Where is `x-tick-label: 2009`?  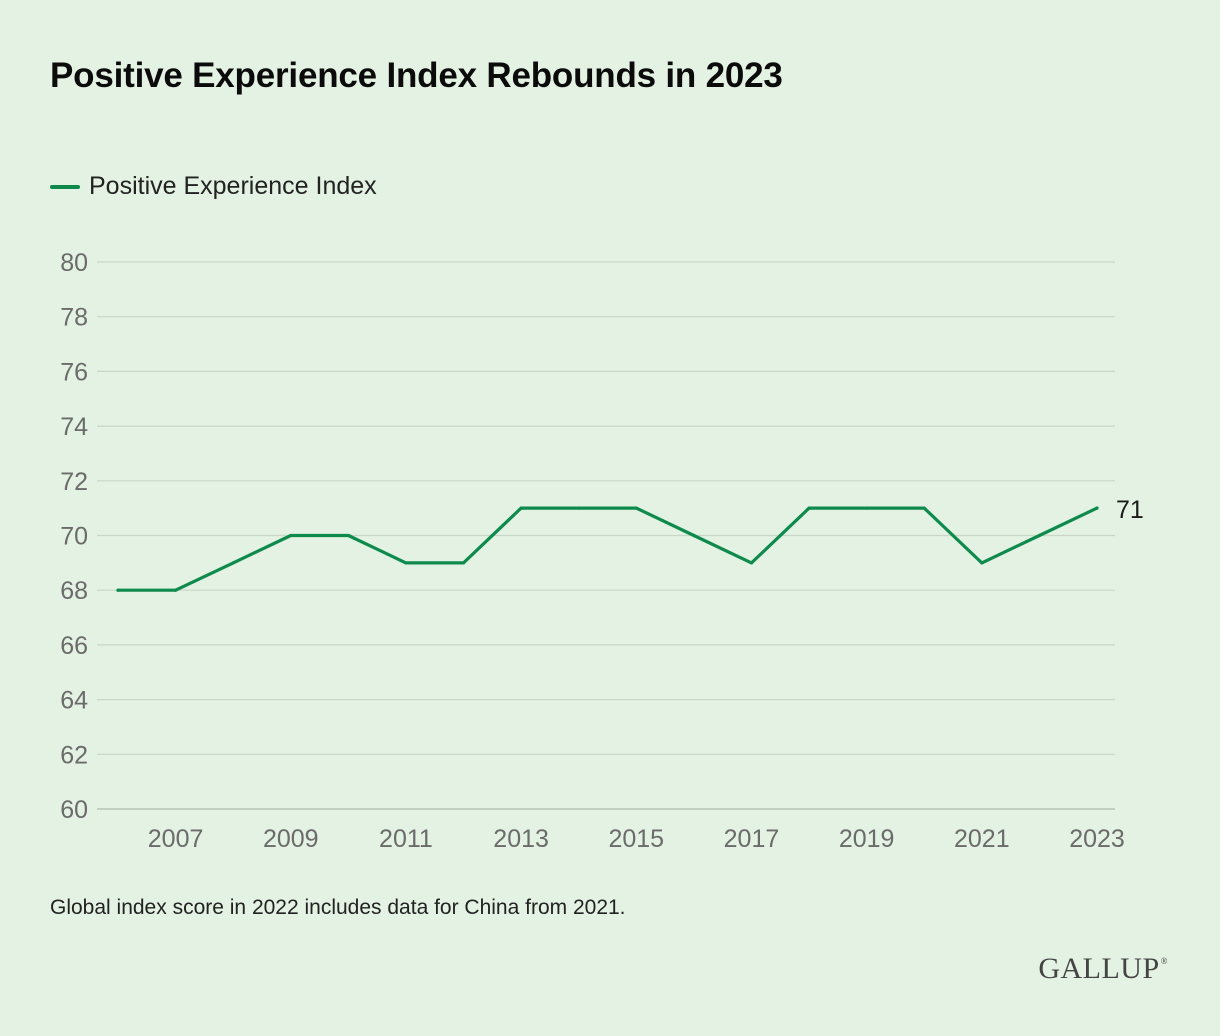 x-tick-label: 2009 is located at coordinates (291, 839).